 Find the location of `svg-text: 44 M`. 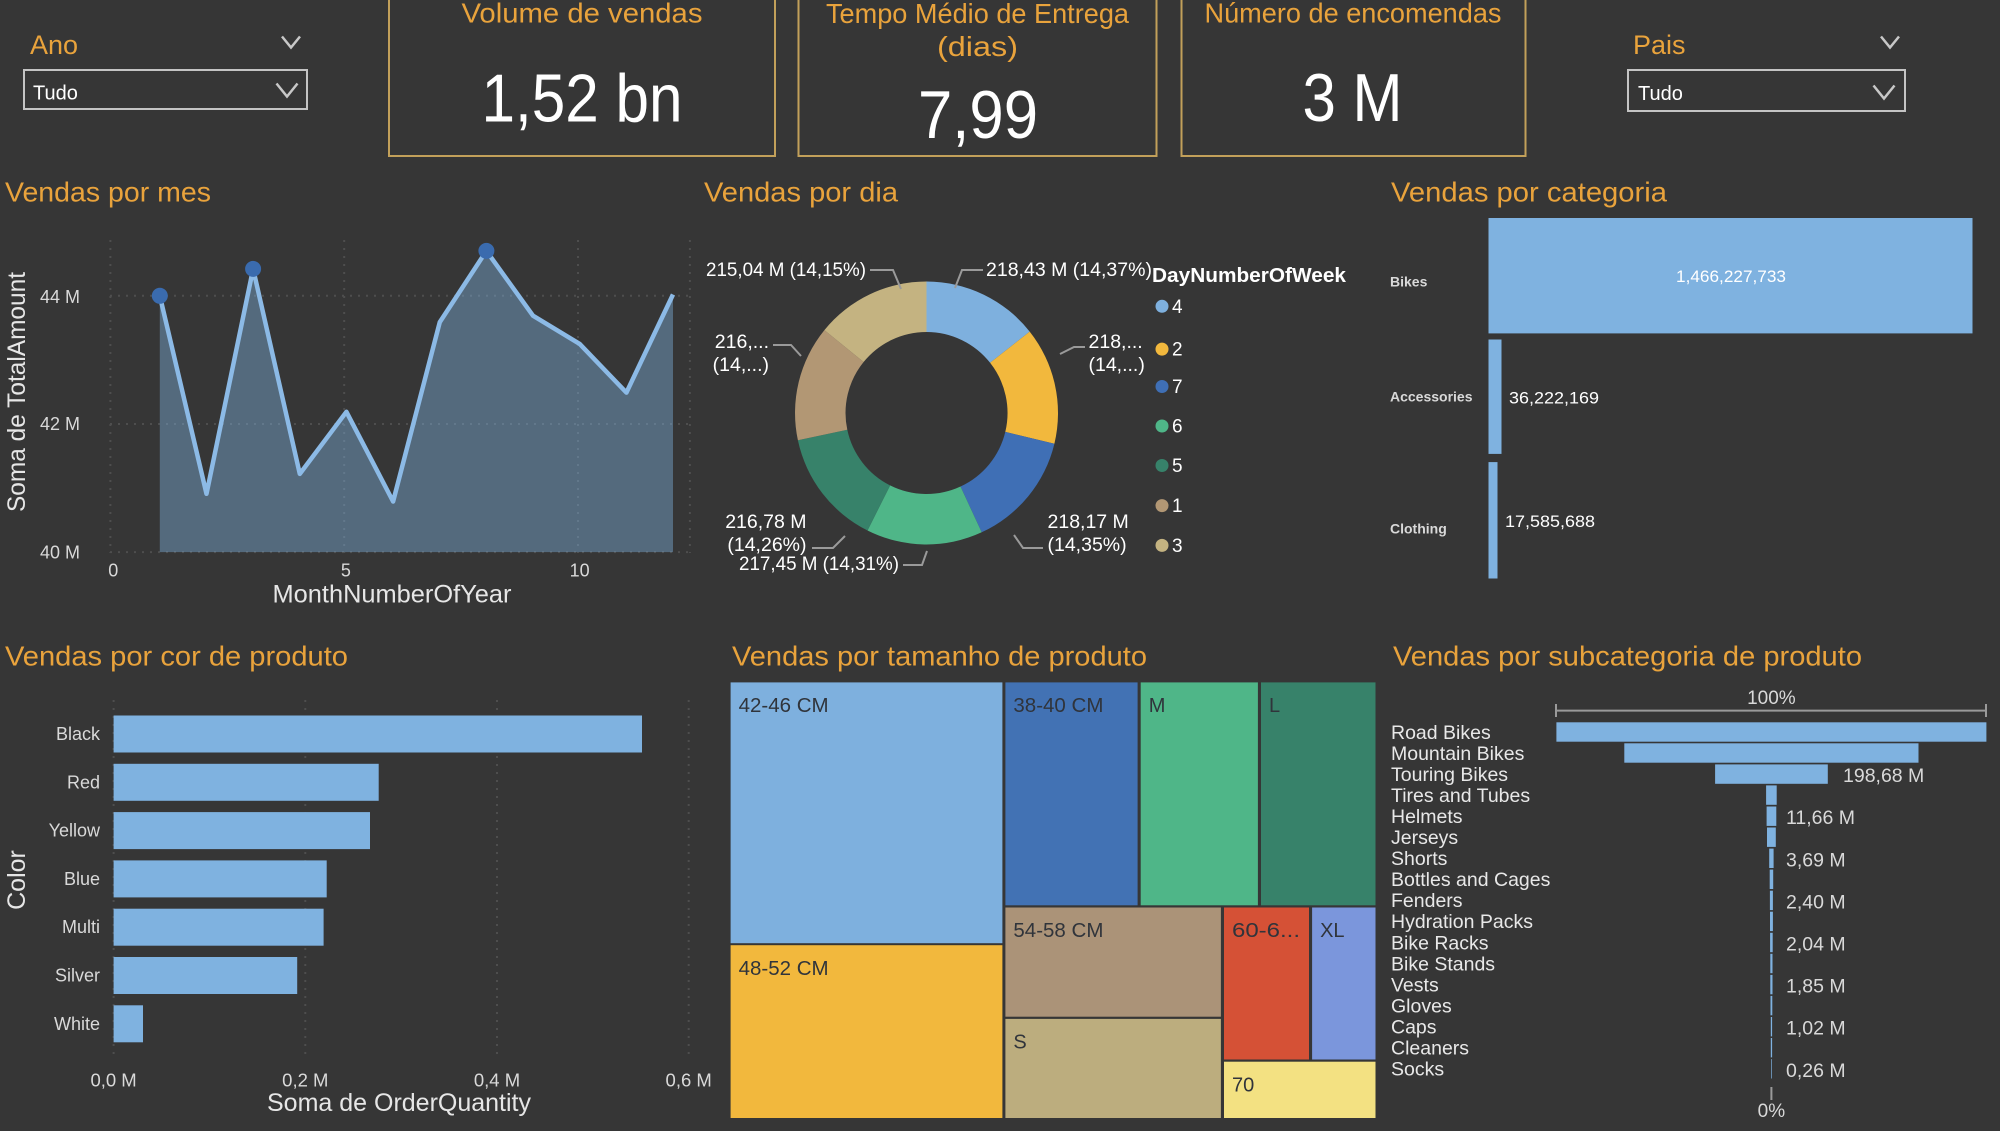

svg-text: 44 M is located at coordinates (60, 297).